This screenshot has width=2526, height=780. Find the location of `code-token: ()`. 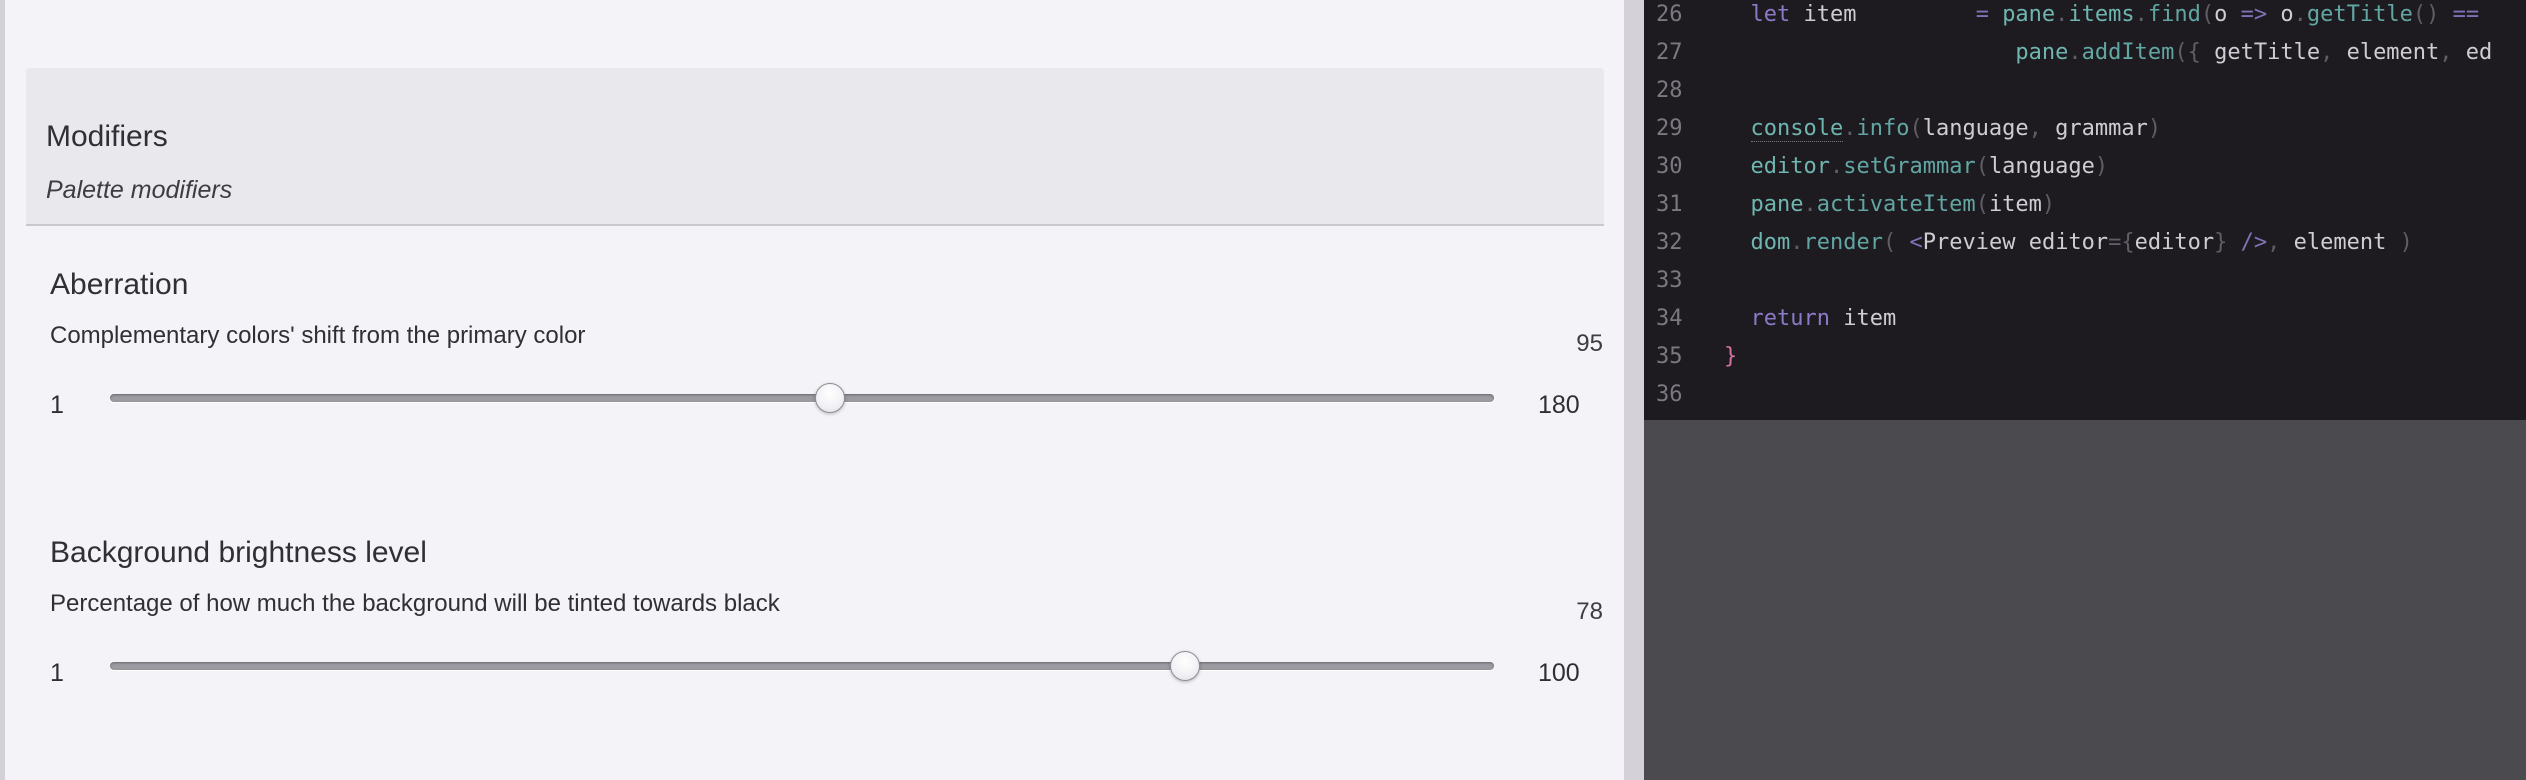

code-token: () is located at coordinates (2426, 14).